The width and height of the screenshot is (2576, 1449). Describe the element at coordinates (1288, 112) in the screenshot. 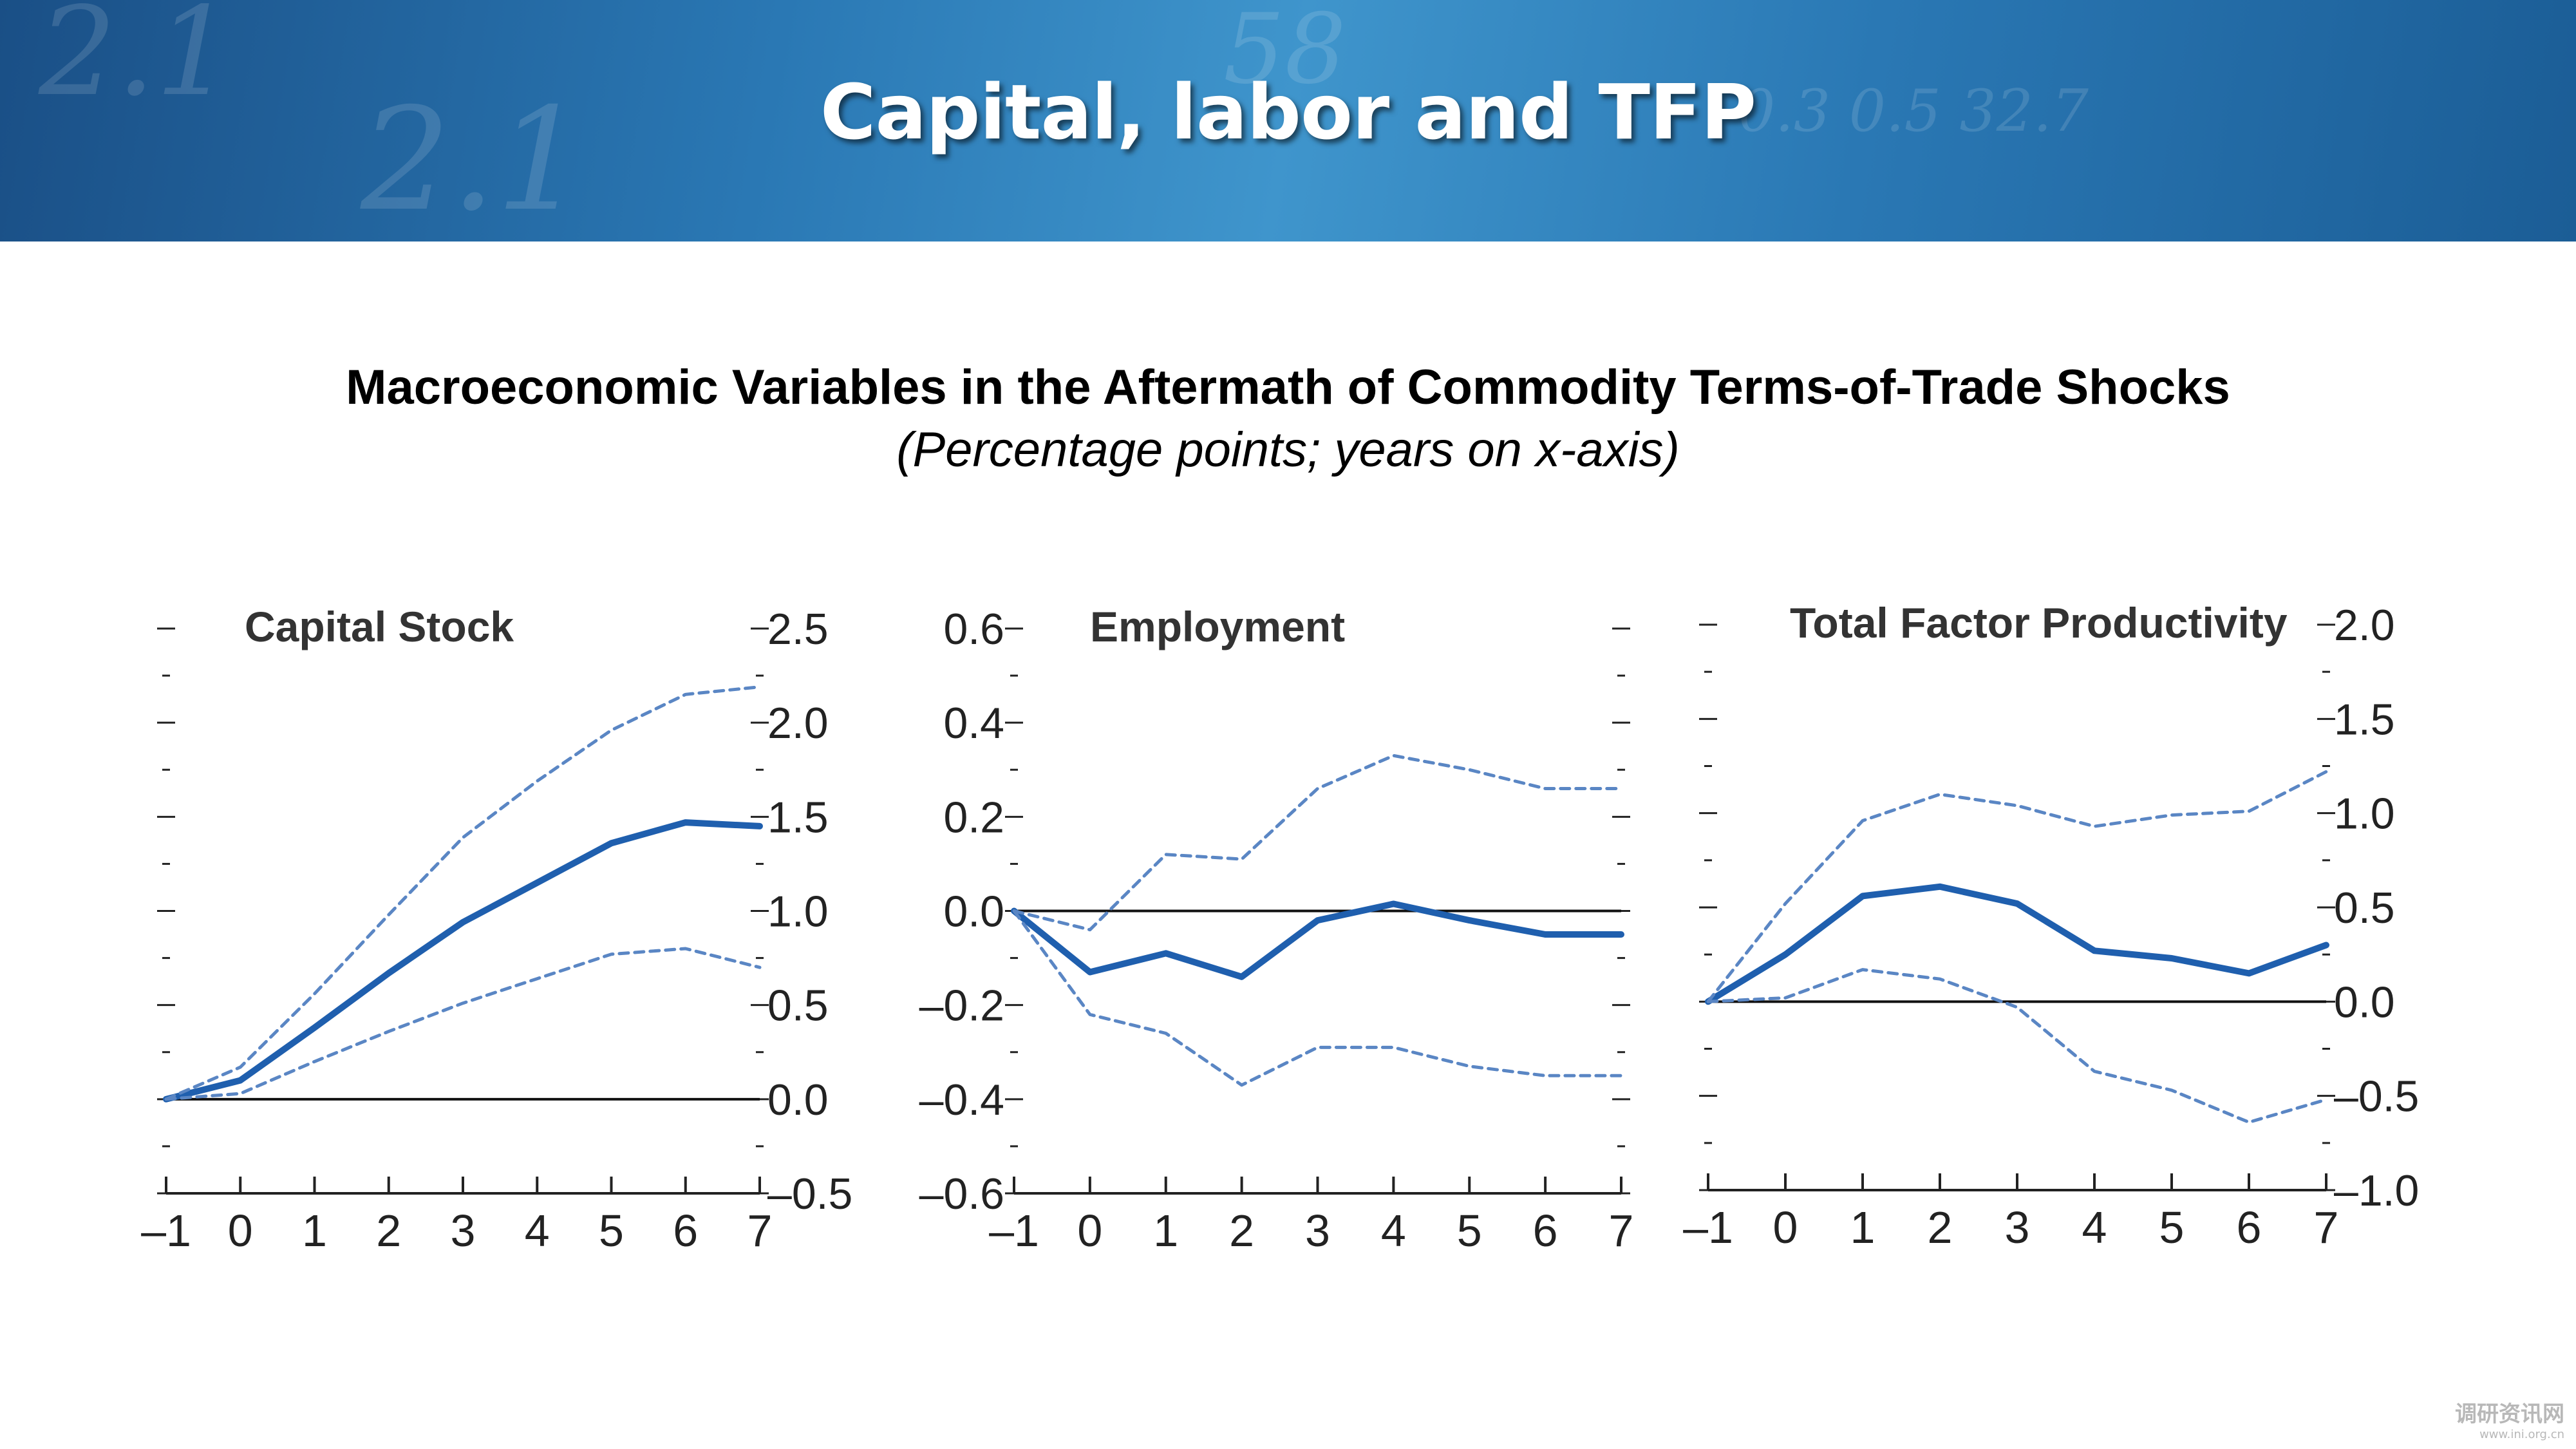

I see `slide-title: Capital, labor and TFP` at that location.